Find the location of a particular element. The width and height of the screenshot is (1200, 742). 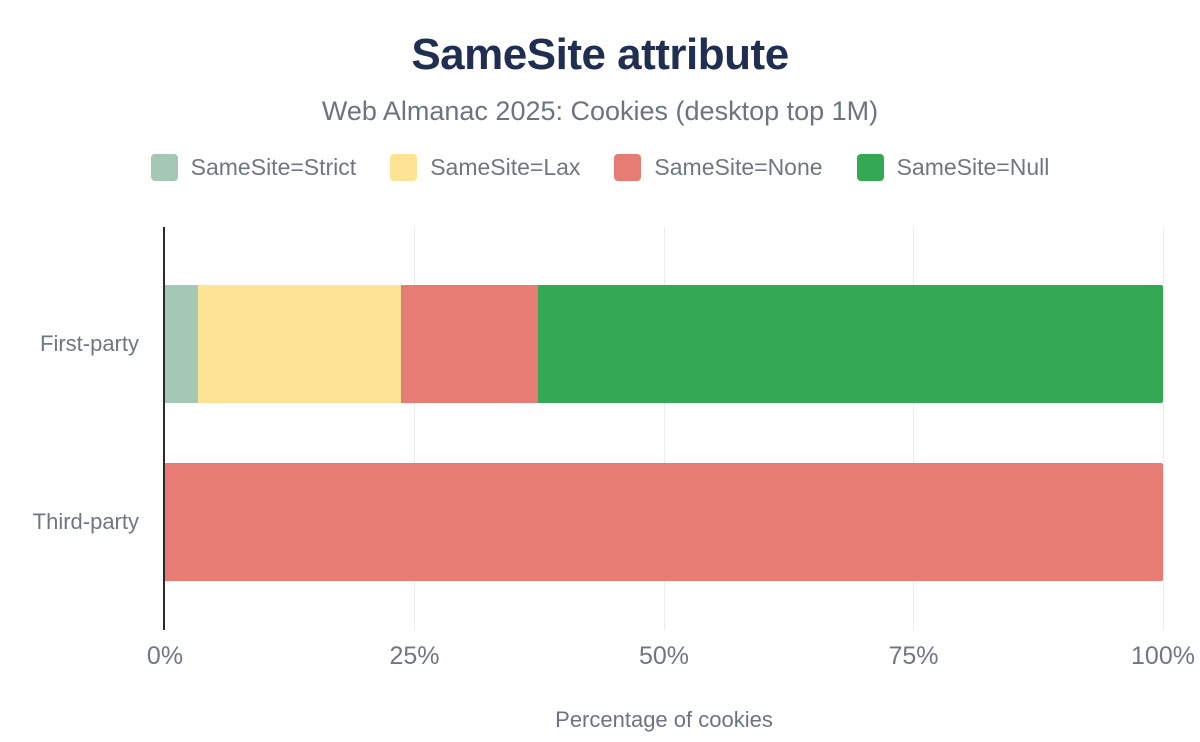

y-axis-line is located at coordinates (164, 428).